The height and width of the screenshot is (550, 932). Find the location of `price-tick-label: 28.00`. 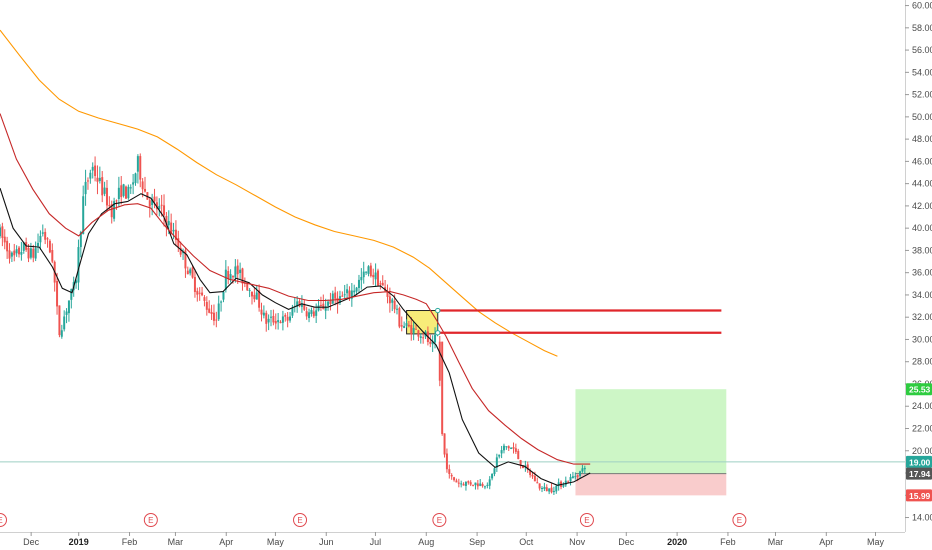

price-tick-label: 28.00 is located at coordinates (922, 362).